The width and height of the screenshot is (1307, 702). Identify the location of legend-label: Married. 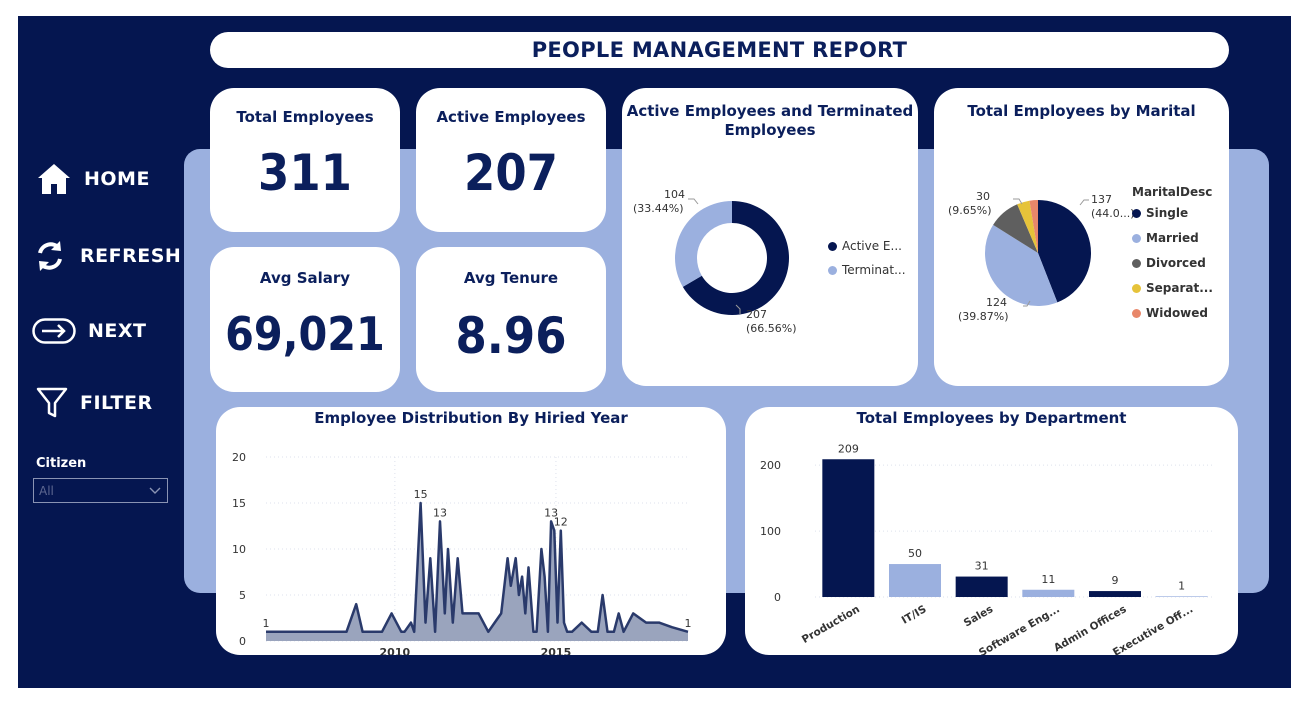
(1172, 238).